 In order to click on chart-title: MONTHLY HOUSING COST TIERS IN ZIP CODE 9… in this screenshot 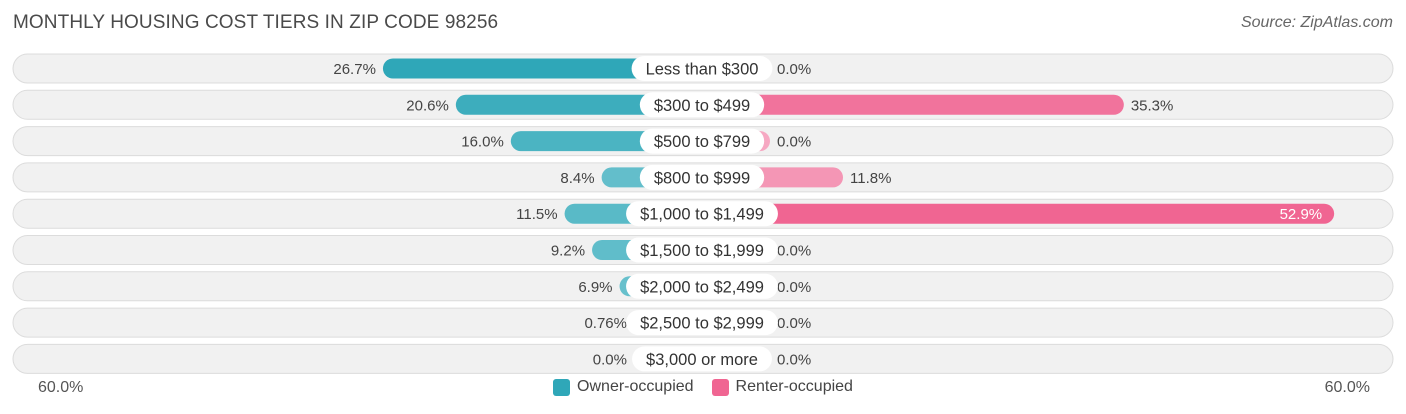, I will do `click(256, 22)`.